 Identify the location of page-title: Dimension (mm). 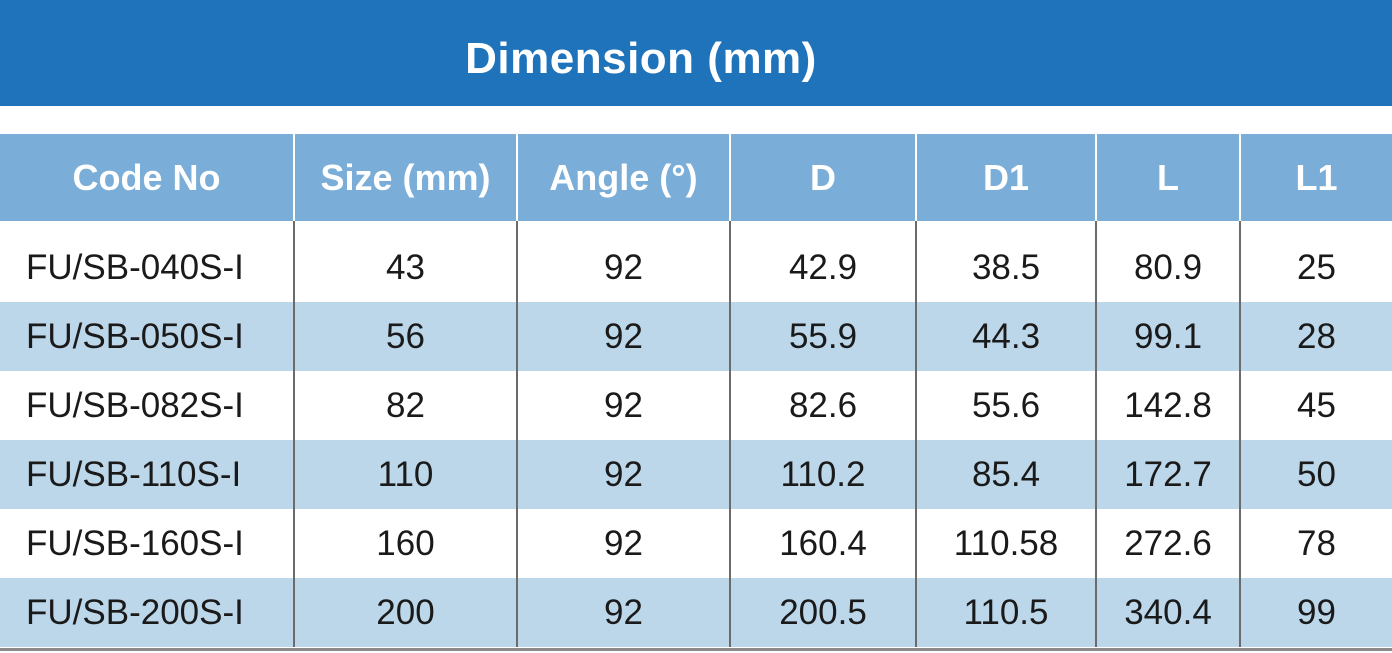
(641, 58).